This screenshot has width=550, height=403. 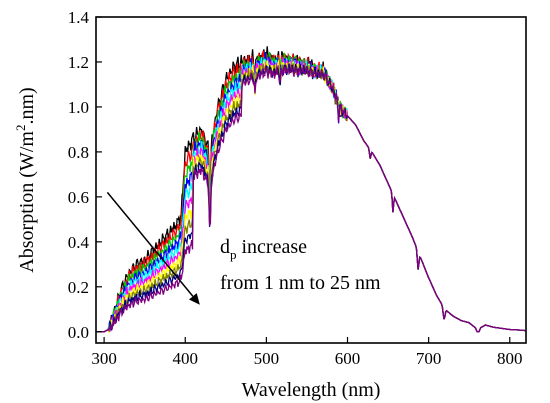 What do you see at coordinates (79, 242) in the screenshot?
I see `y-tick-label: 0.4` at bounding box center [79, 242].